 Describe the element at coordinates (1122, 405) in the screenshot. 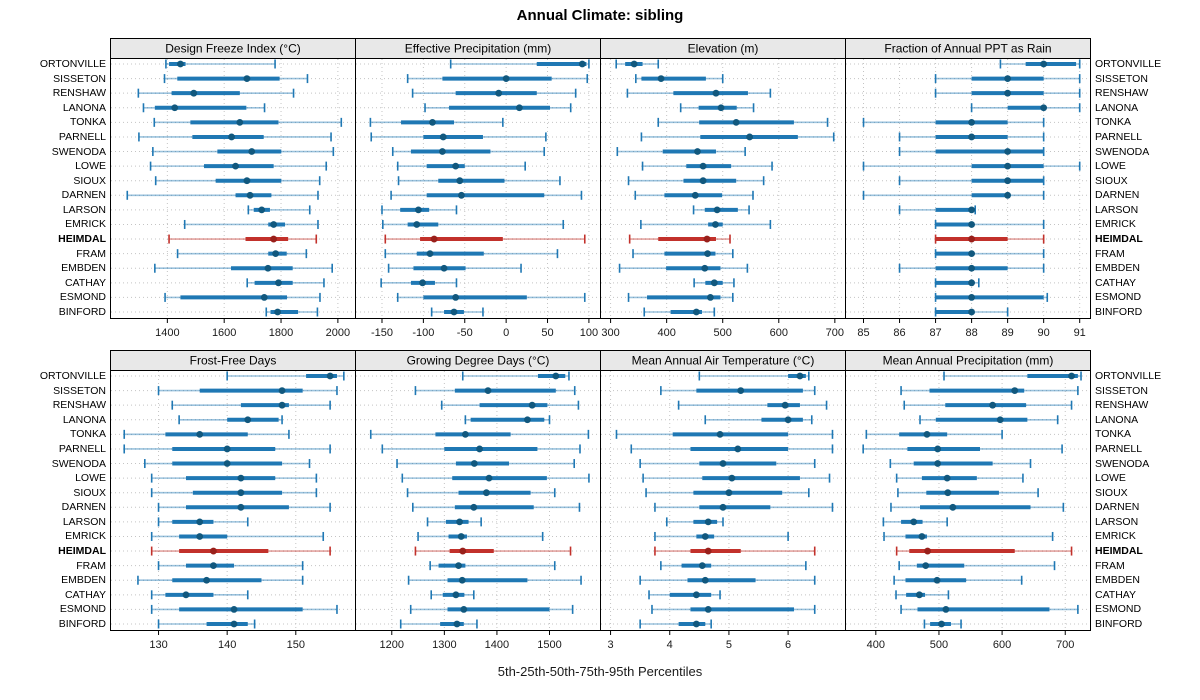

I see `station-label-right-renshaw: RENSHAW` at that location.